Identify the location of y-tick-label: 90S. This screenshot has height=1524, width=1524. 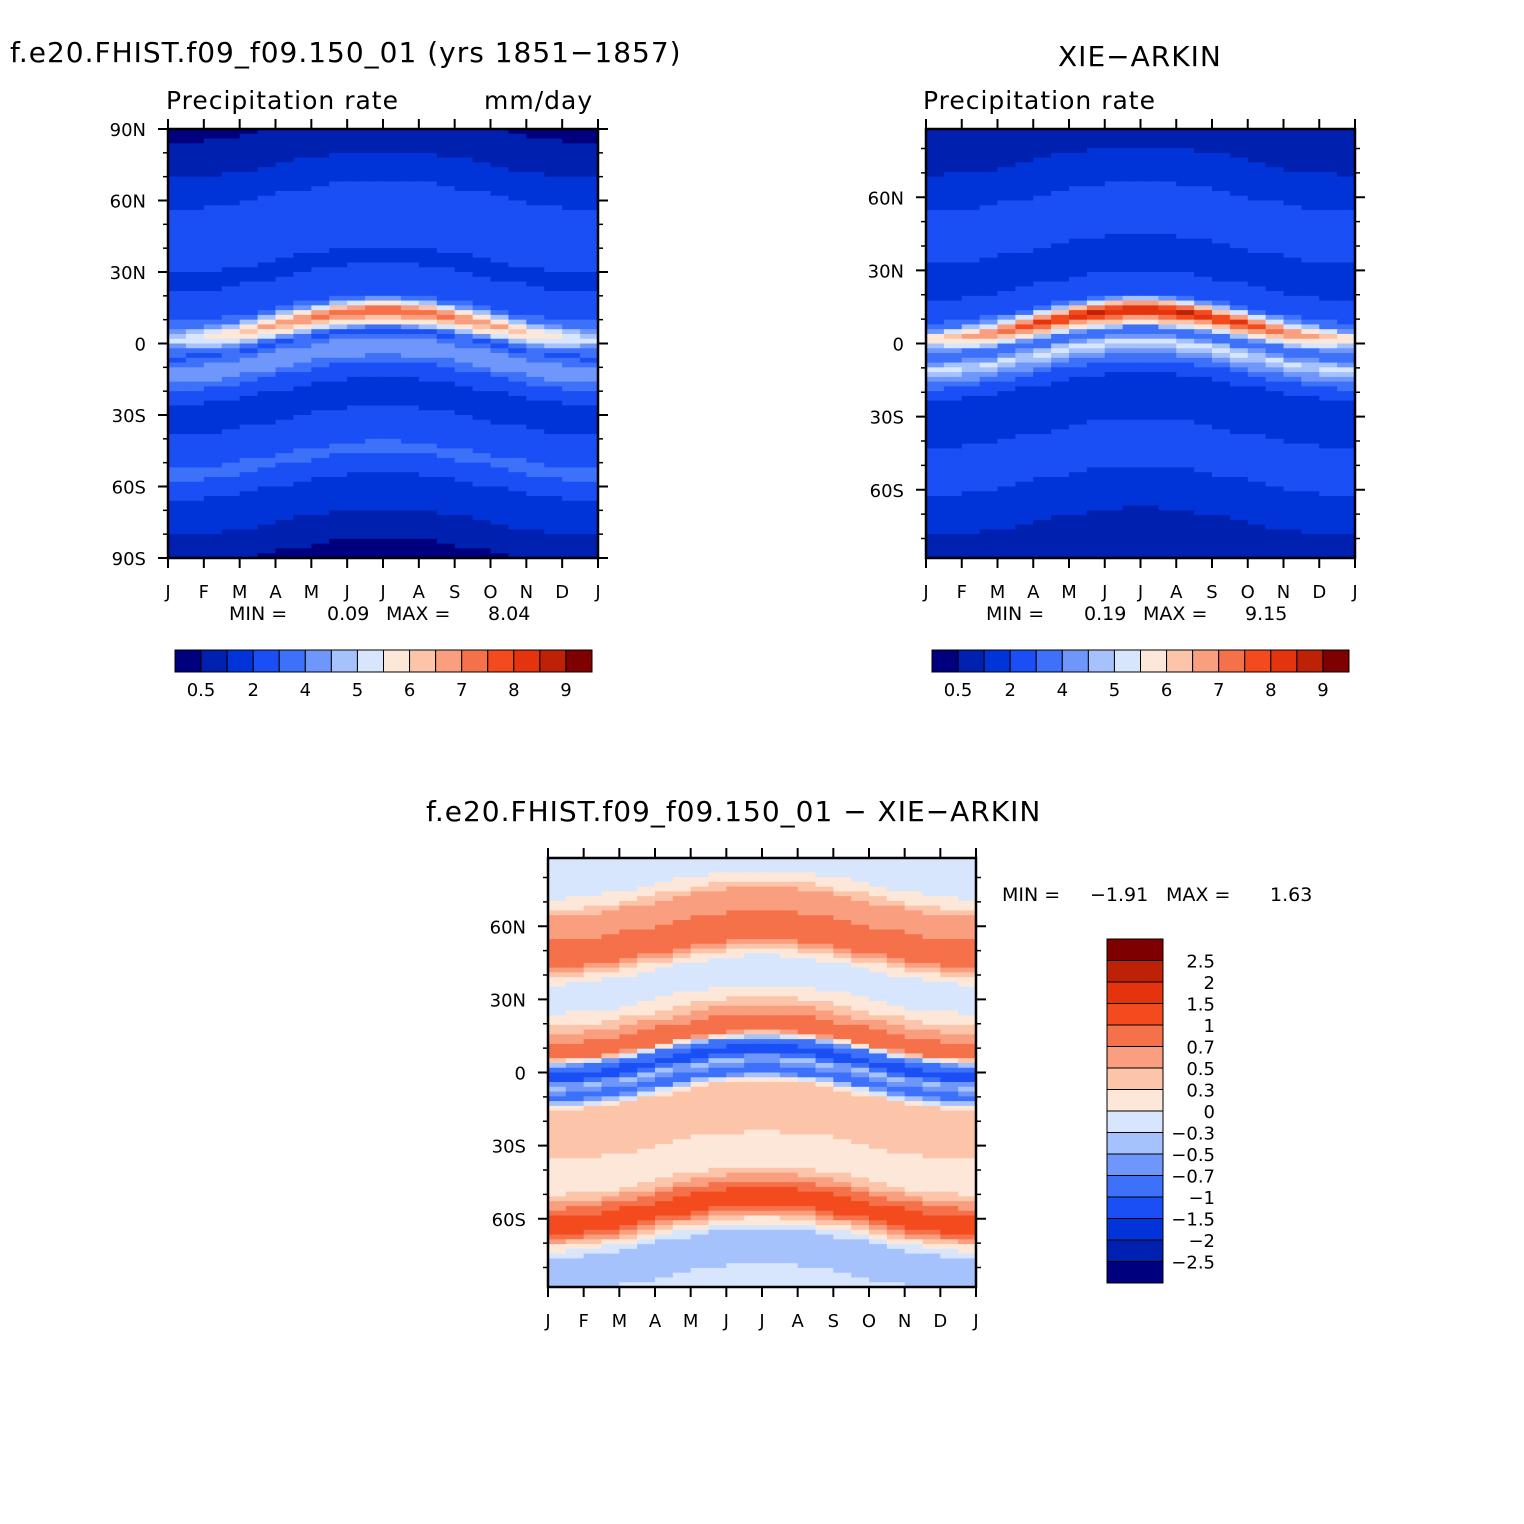
(129, 559).